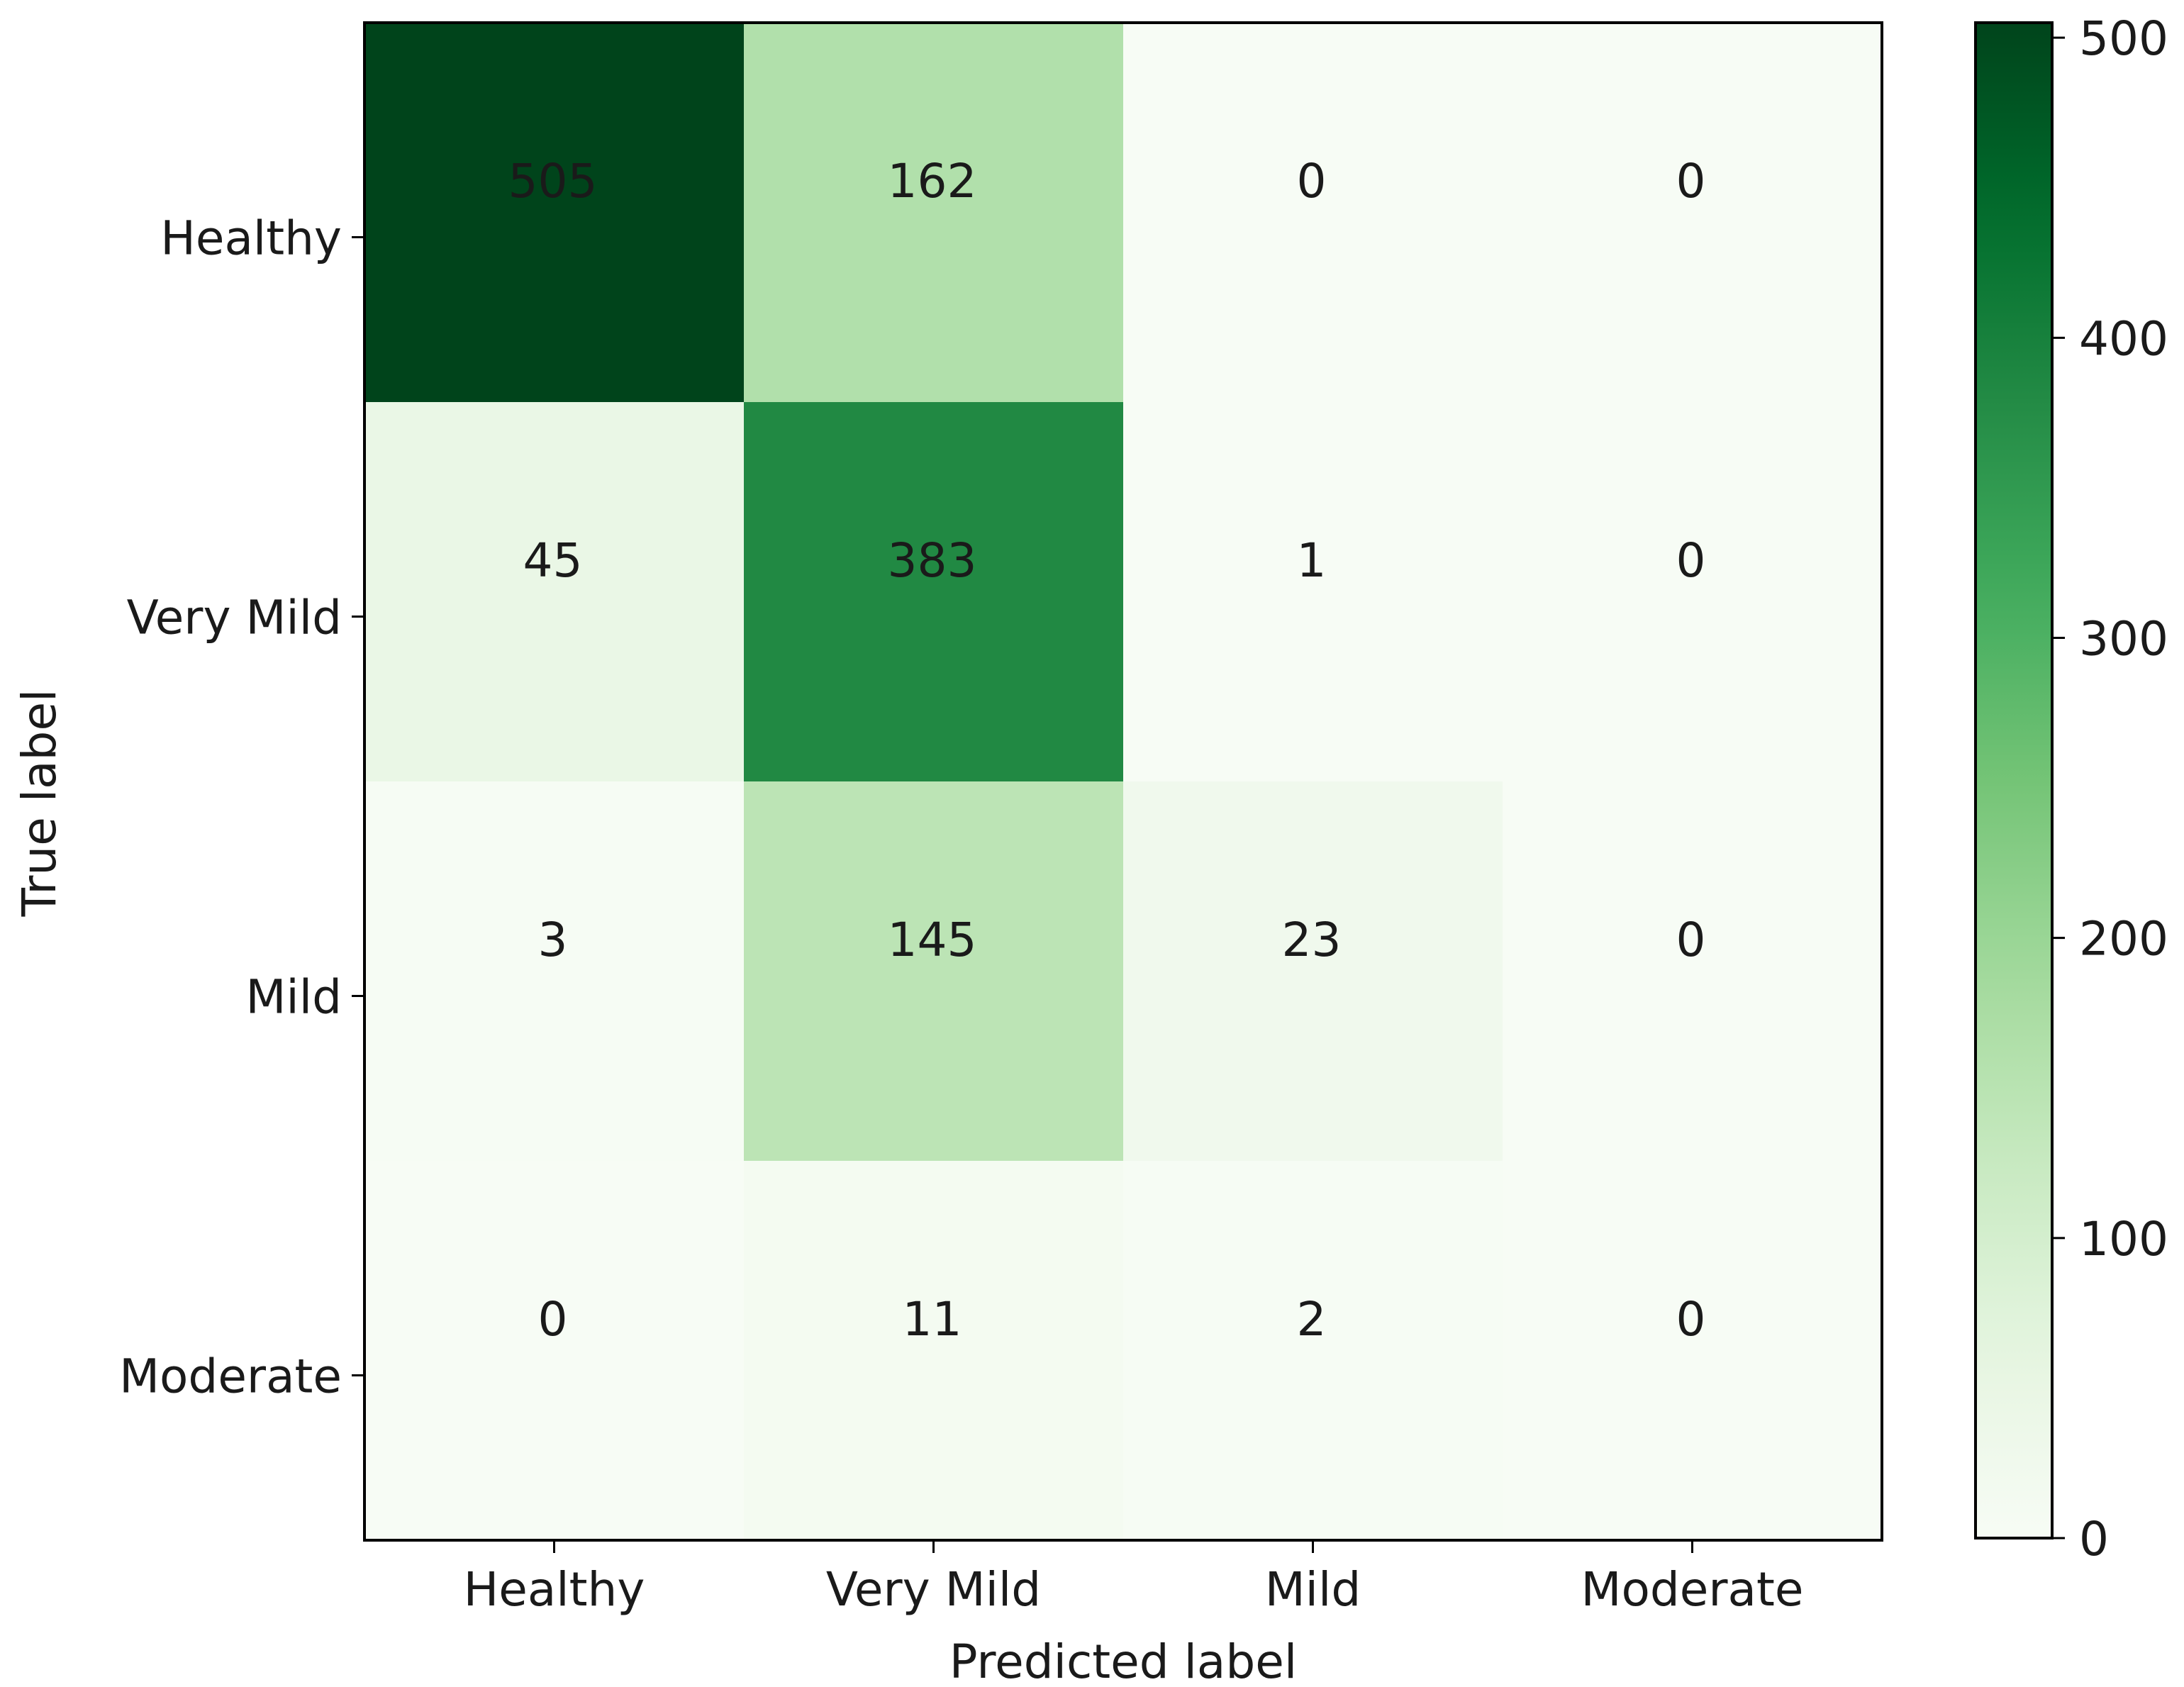  I want to click on cell-value-label: 383, so click(932, 560).